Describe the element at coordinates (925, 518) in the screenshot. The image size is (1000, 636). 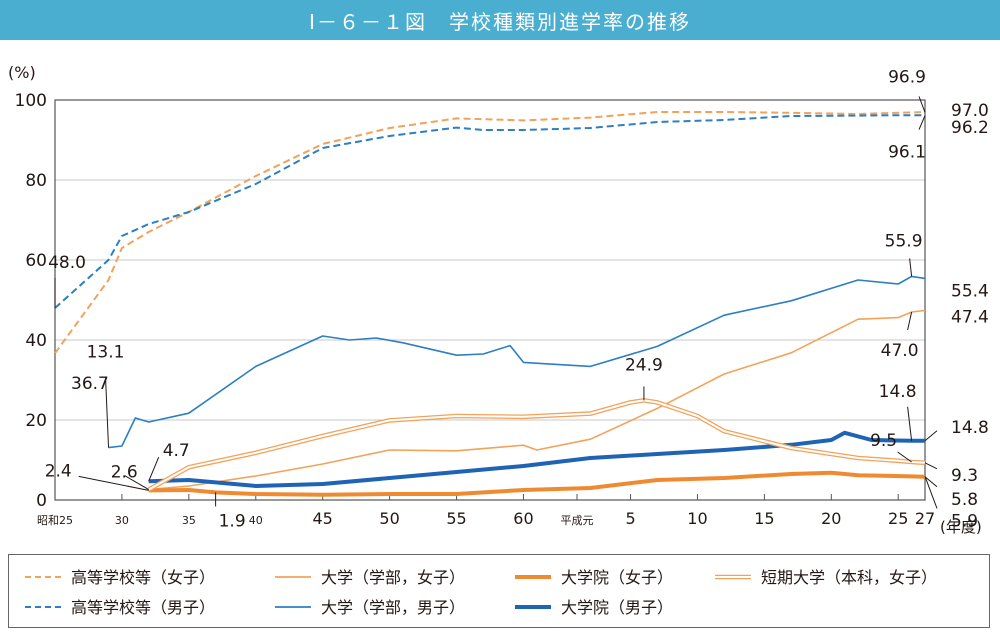
I see `x-tick-label: 27` at that location.